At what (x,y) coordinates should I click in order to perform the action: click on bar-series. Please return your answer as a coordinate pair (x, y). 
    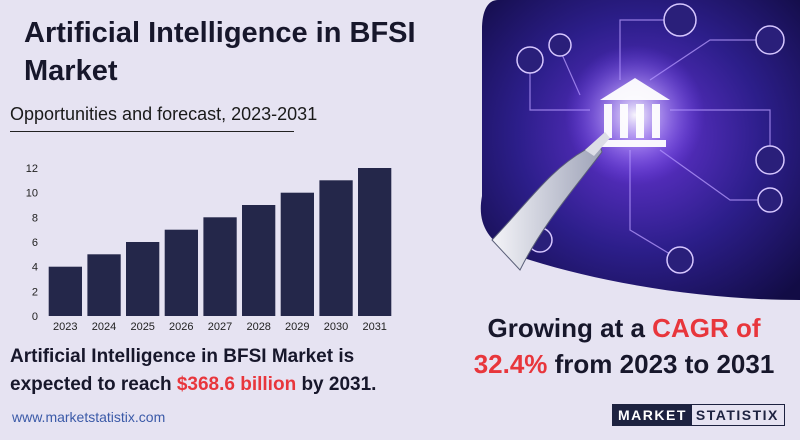
    Looking at the image, I should click on (220, 242).